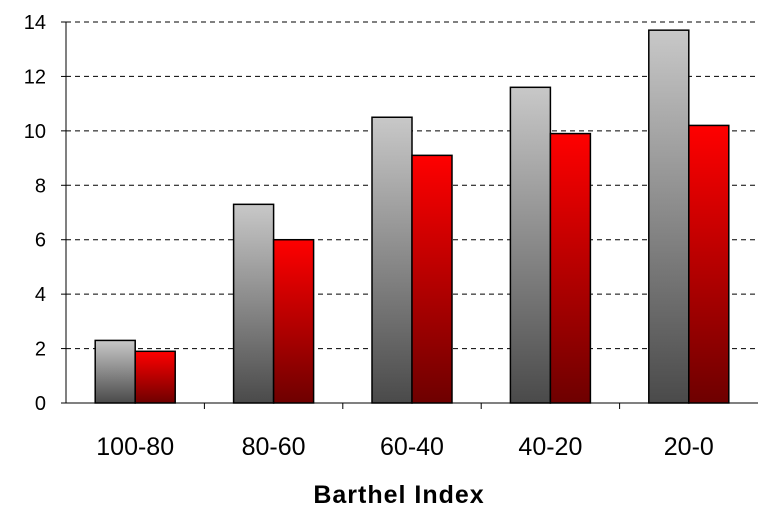 The width and height of the screenshot is (758, 508). I want to click on x-tick-label: 40-20, so click(550, 447).